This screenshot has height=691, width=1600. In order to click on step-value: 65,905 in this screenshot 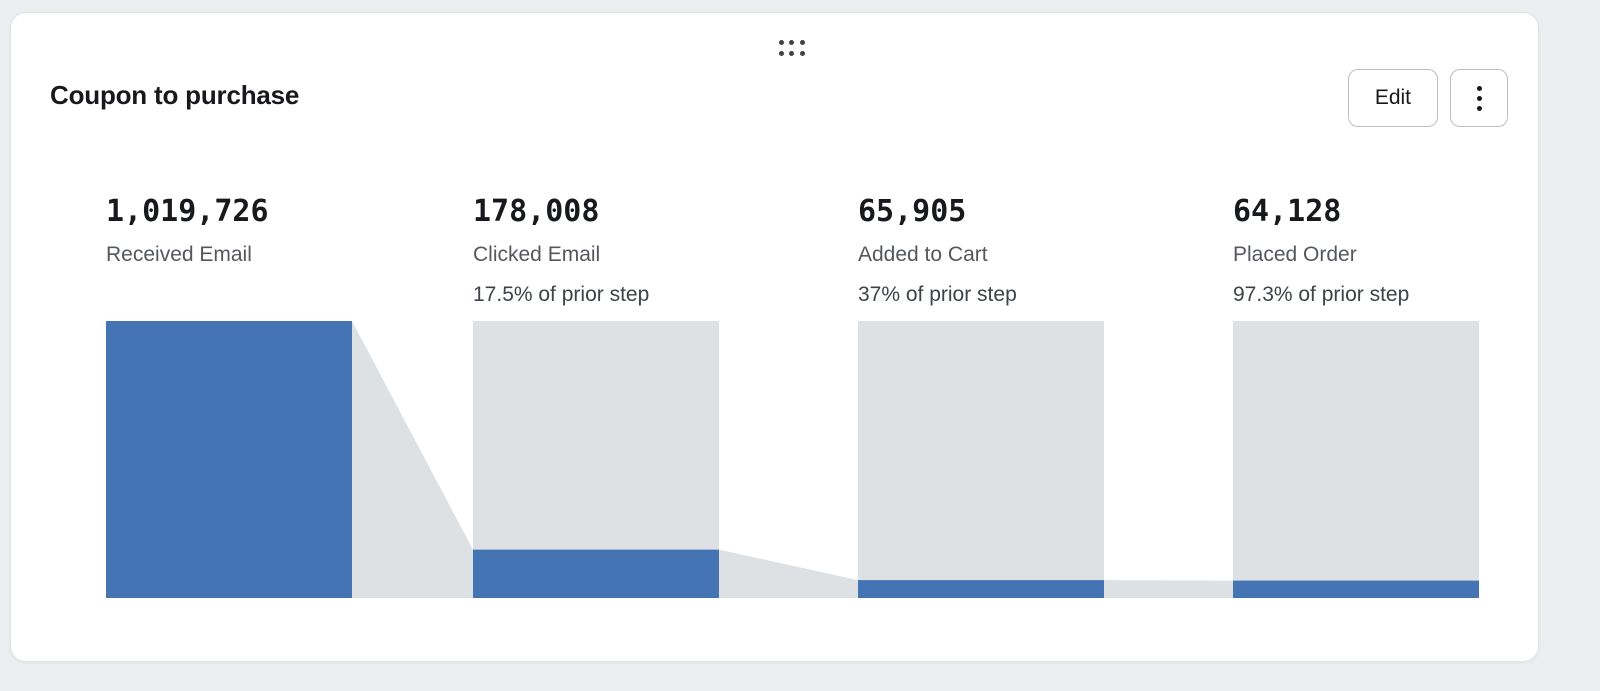, I will do `click(912, 211)`.